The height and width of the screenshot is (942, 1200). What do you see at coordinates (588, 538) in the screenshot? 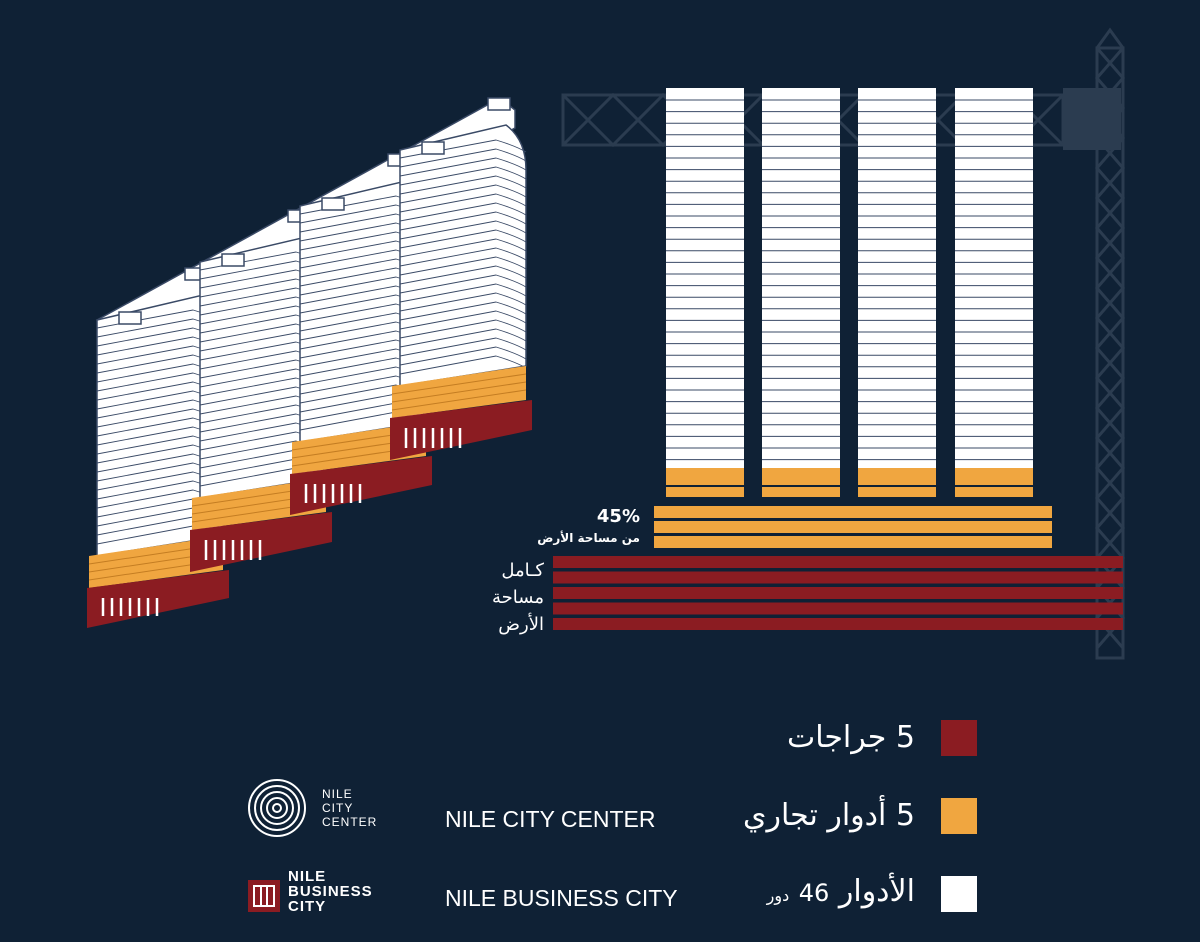
I see `percent-caption: من مساحة الأرض` at bounding box center [588, 538].